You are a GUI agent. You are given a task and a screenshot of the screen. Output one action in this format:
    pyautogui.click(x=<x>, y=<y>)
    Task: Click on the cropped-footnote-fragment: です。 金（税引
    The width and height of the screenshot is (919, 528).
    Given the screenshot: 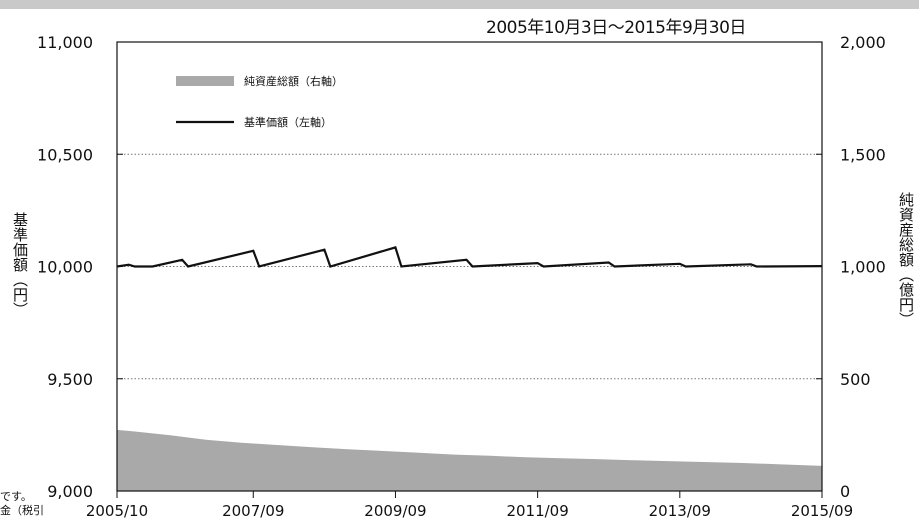 What is the action you would take?
    pyautogui.click(x=22, y=503)
    